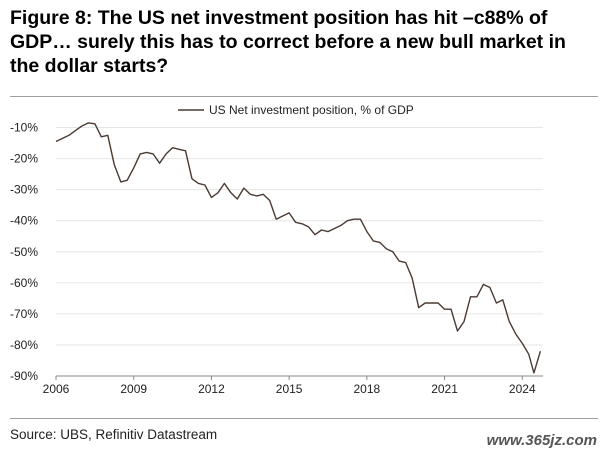  I want to click on bottom-divider, so click(304, 418).